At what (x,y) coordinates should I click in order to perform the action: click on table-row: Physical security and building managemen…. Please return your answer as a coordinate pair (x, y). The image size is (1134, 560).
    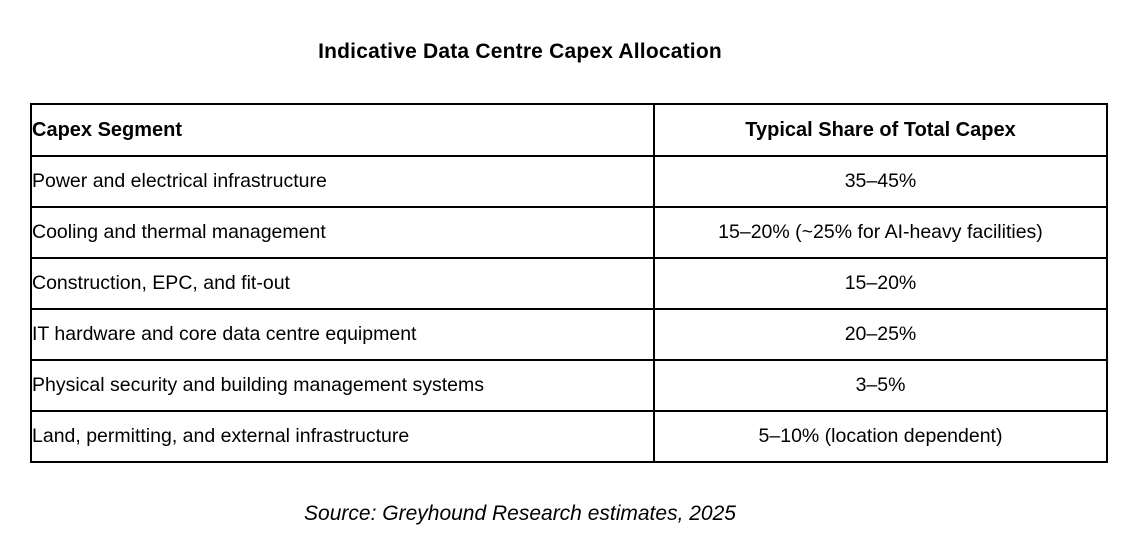
    Looking at the image, I should click on (569, 385).